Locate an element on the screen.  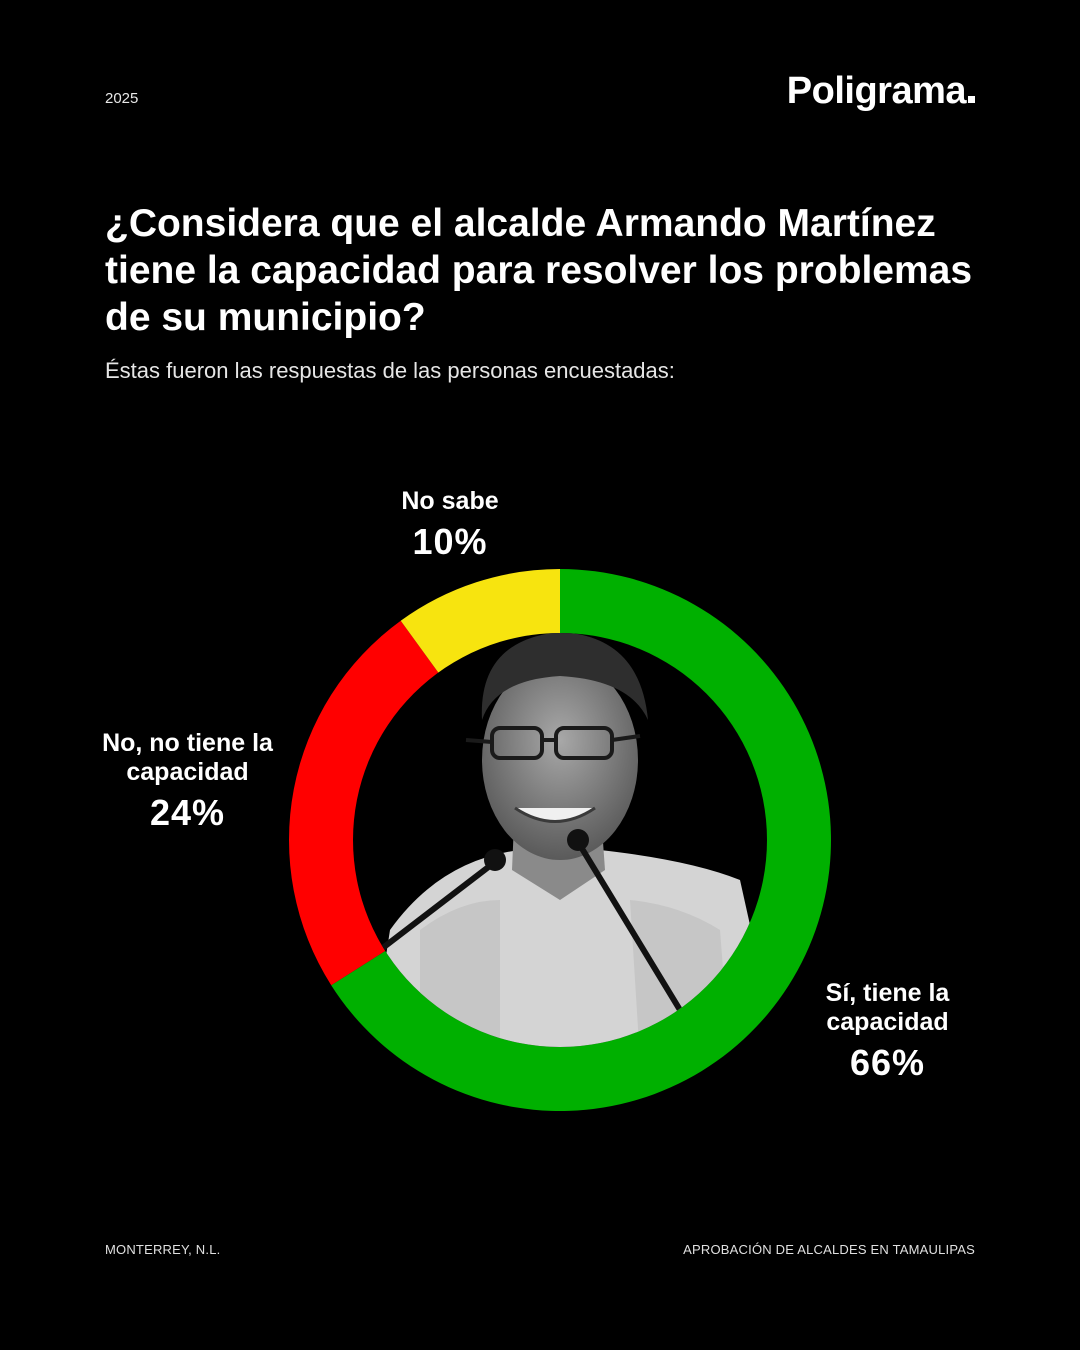
portrait-photo is located at coordinates (560, 840).